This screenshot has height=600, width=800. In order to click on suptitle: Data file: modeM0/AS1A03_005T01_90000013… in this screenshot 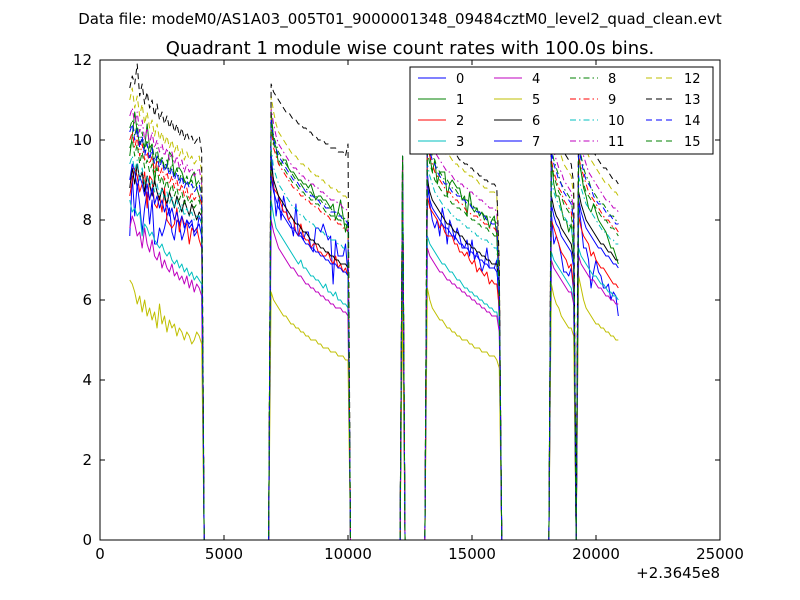, I will do `click(400, 19)`.